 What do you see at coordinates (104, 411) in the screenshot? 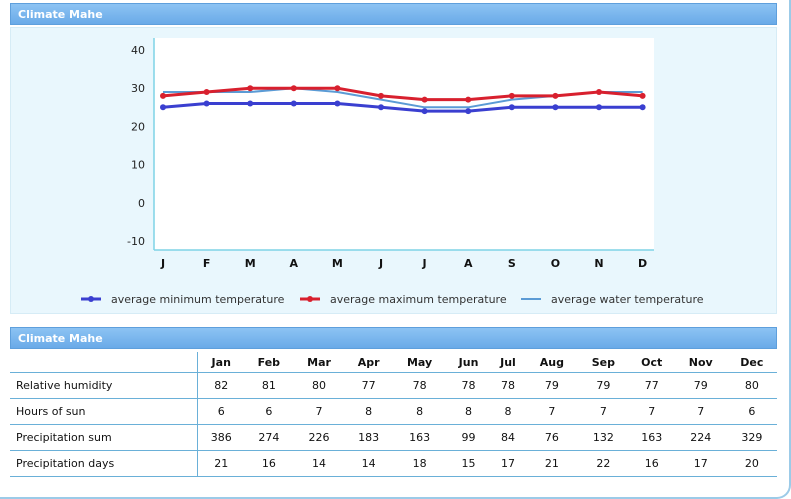
I see `row-label: Hours of sun` at bounding box center [104, 411].